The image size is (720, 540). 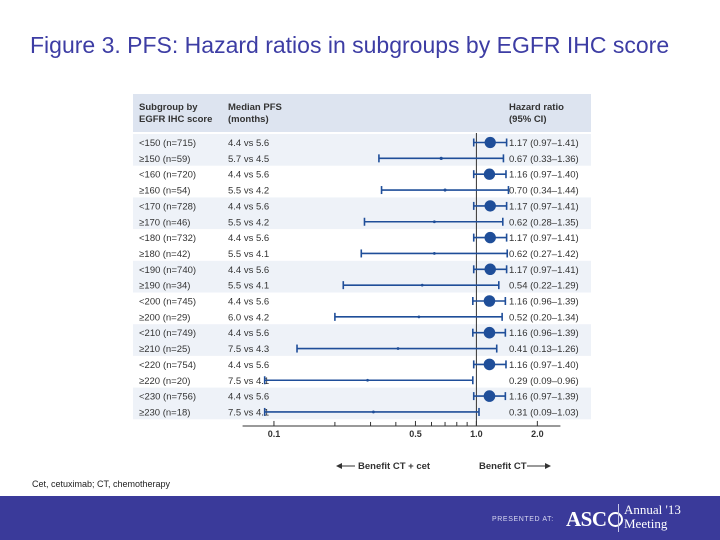 I want to click on row-subgroup-label: <180 (n=732), so click(x=167, y=238).